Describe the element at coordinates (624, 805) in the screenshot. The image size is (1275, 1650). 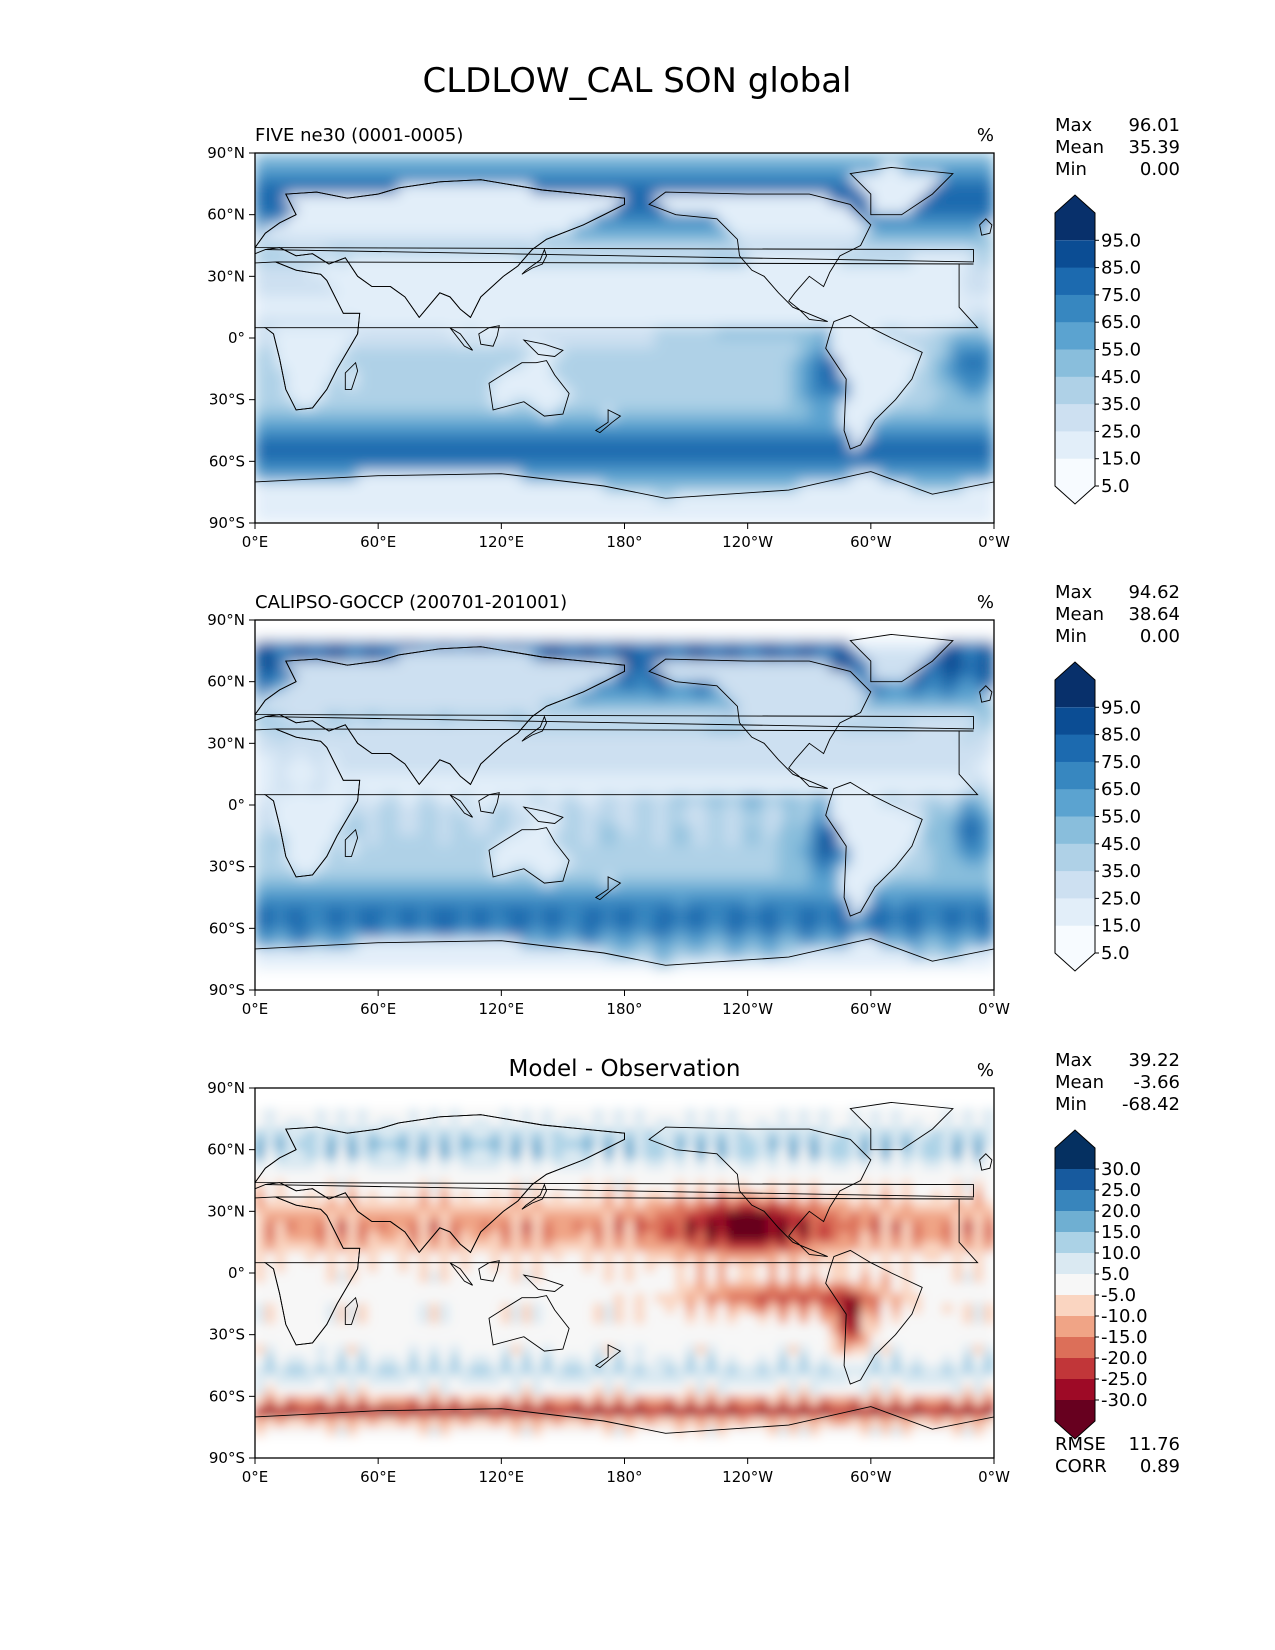
I see `map-cells` at that location.